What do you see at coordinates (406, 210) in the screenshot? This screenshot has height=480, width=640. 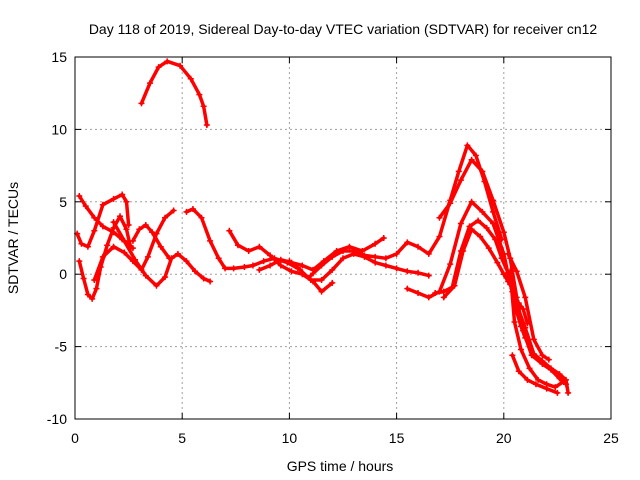 I see `series-arc12` at bounding box center [406, 210].